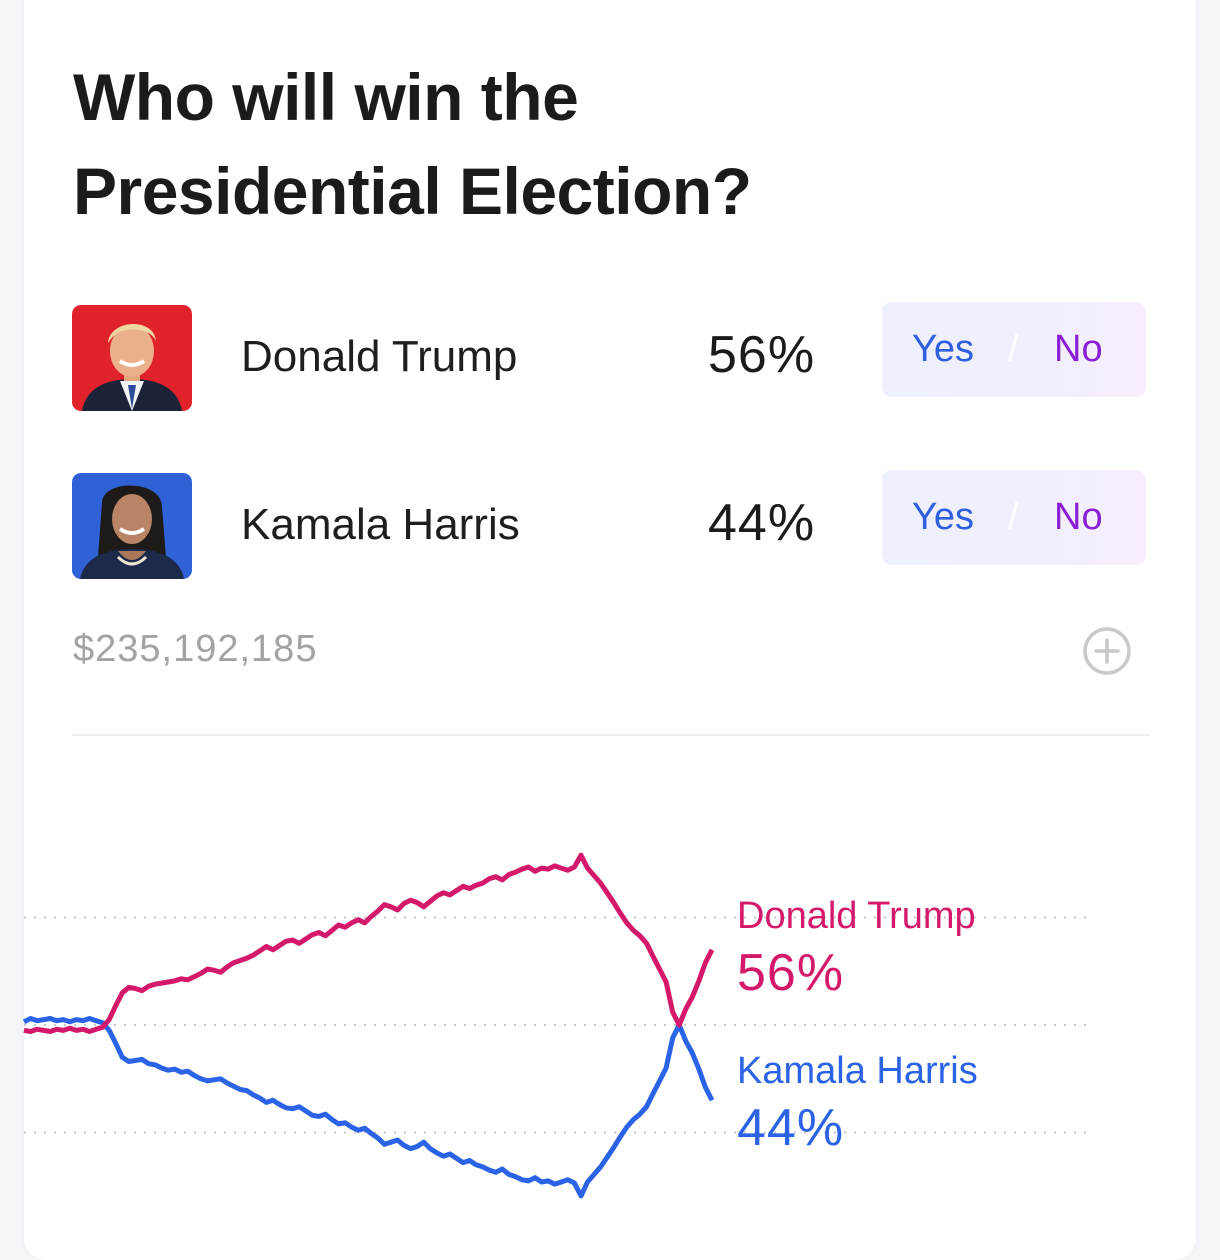 This screenshot has width=1220, height=1260. What do you see at coordinates (856, 916) in the screenshot?
I see `series-label-0: Donald Trump` at bounding box center [856, 916].